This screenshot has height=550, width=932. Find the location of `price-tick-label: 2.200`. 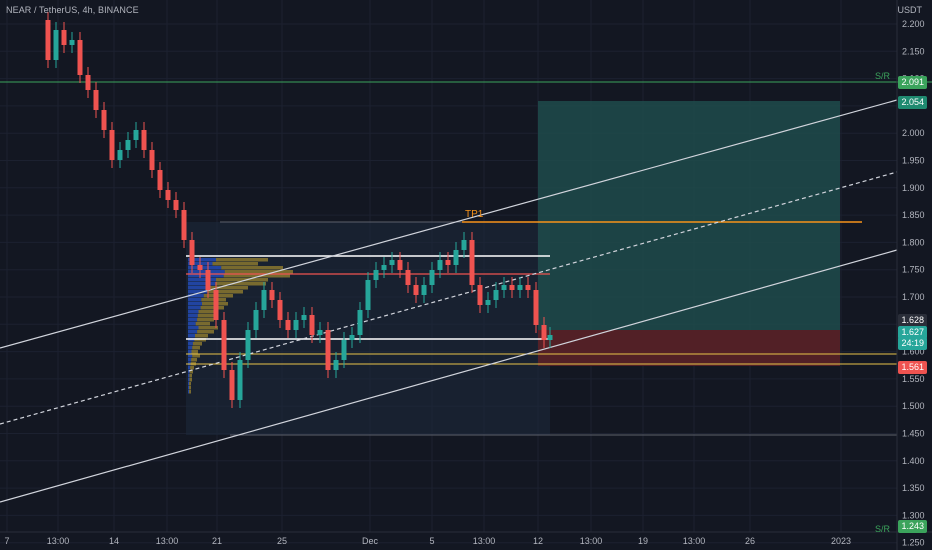

price-tick-label: 2.200 is located at coordinates (913, 24).